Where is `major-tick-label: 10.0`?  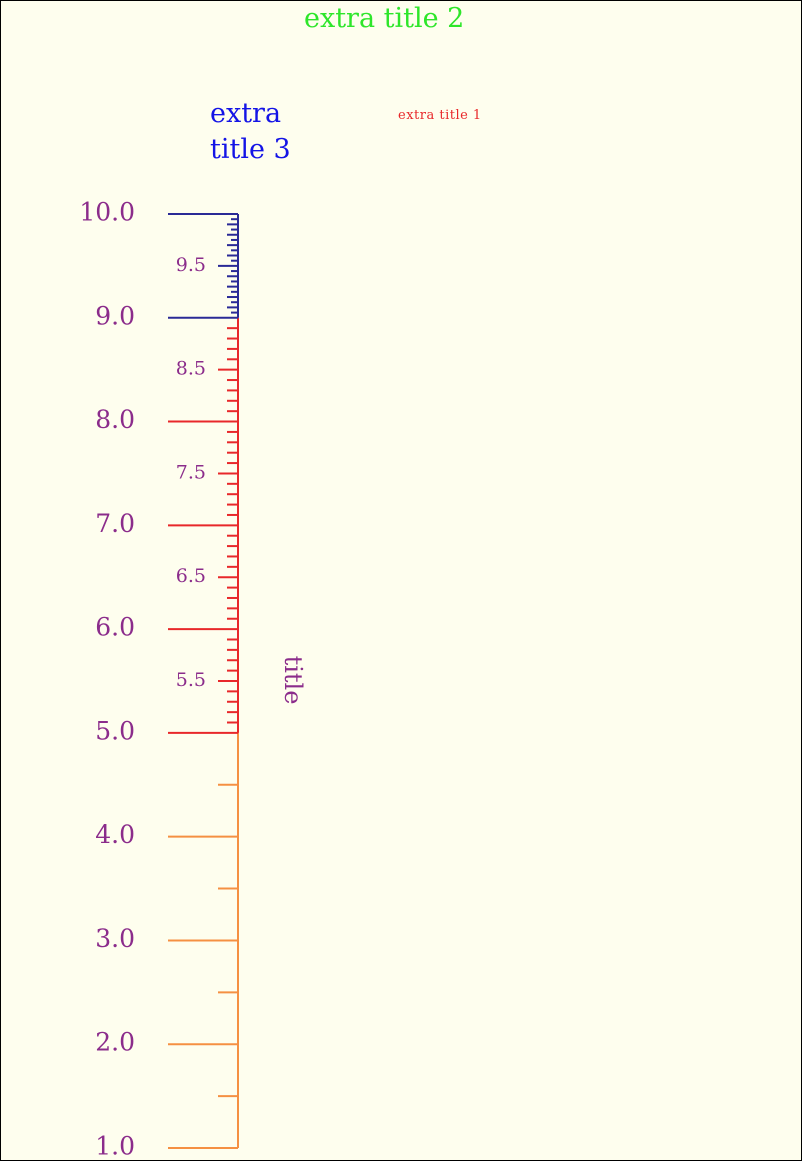 major-tick-label: 10.0 is located at coordinates (107, 212).